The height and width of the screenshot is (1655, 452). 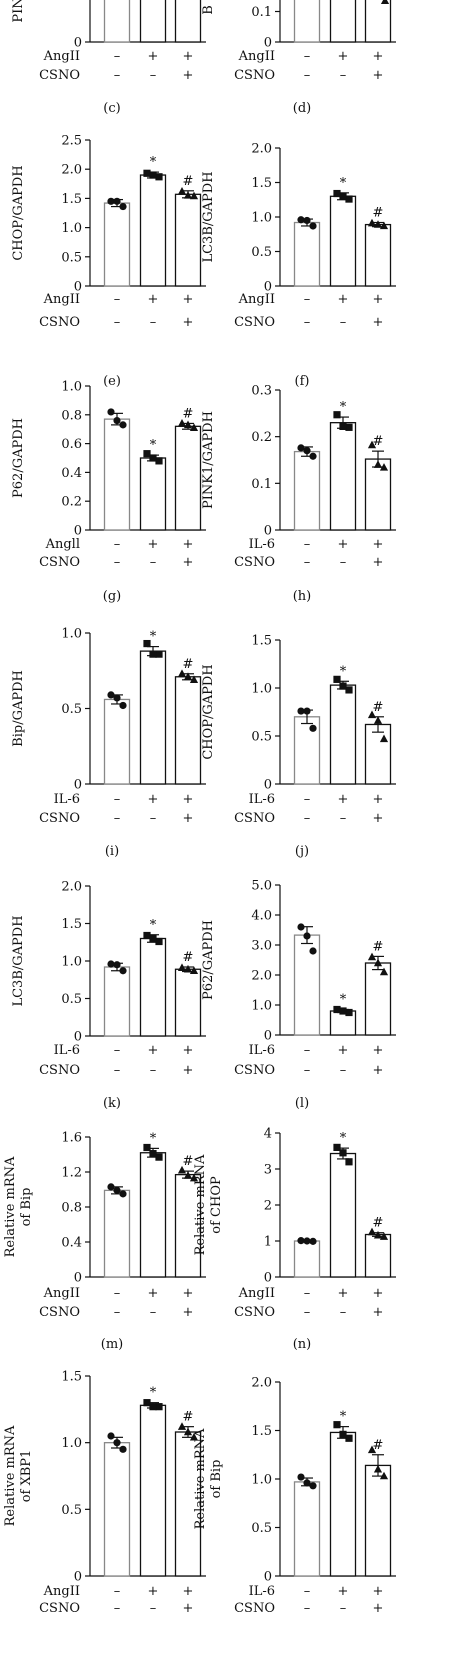 I want to click on panel-label: (m), so click(x=112, y=1344).